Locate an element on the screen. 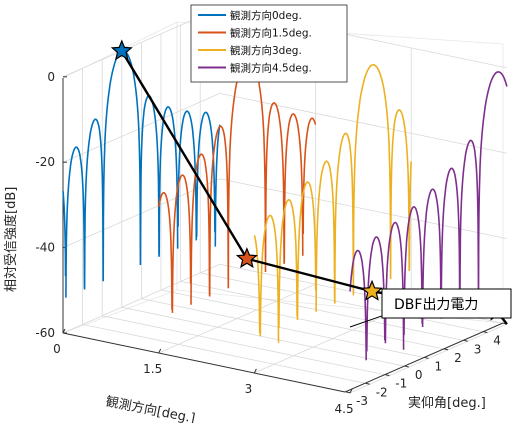  y-tick-label: 3 is located at coordinates (478, 349).